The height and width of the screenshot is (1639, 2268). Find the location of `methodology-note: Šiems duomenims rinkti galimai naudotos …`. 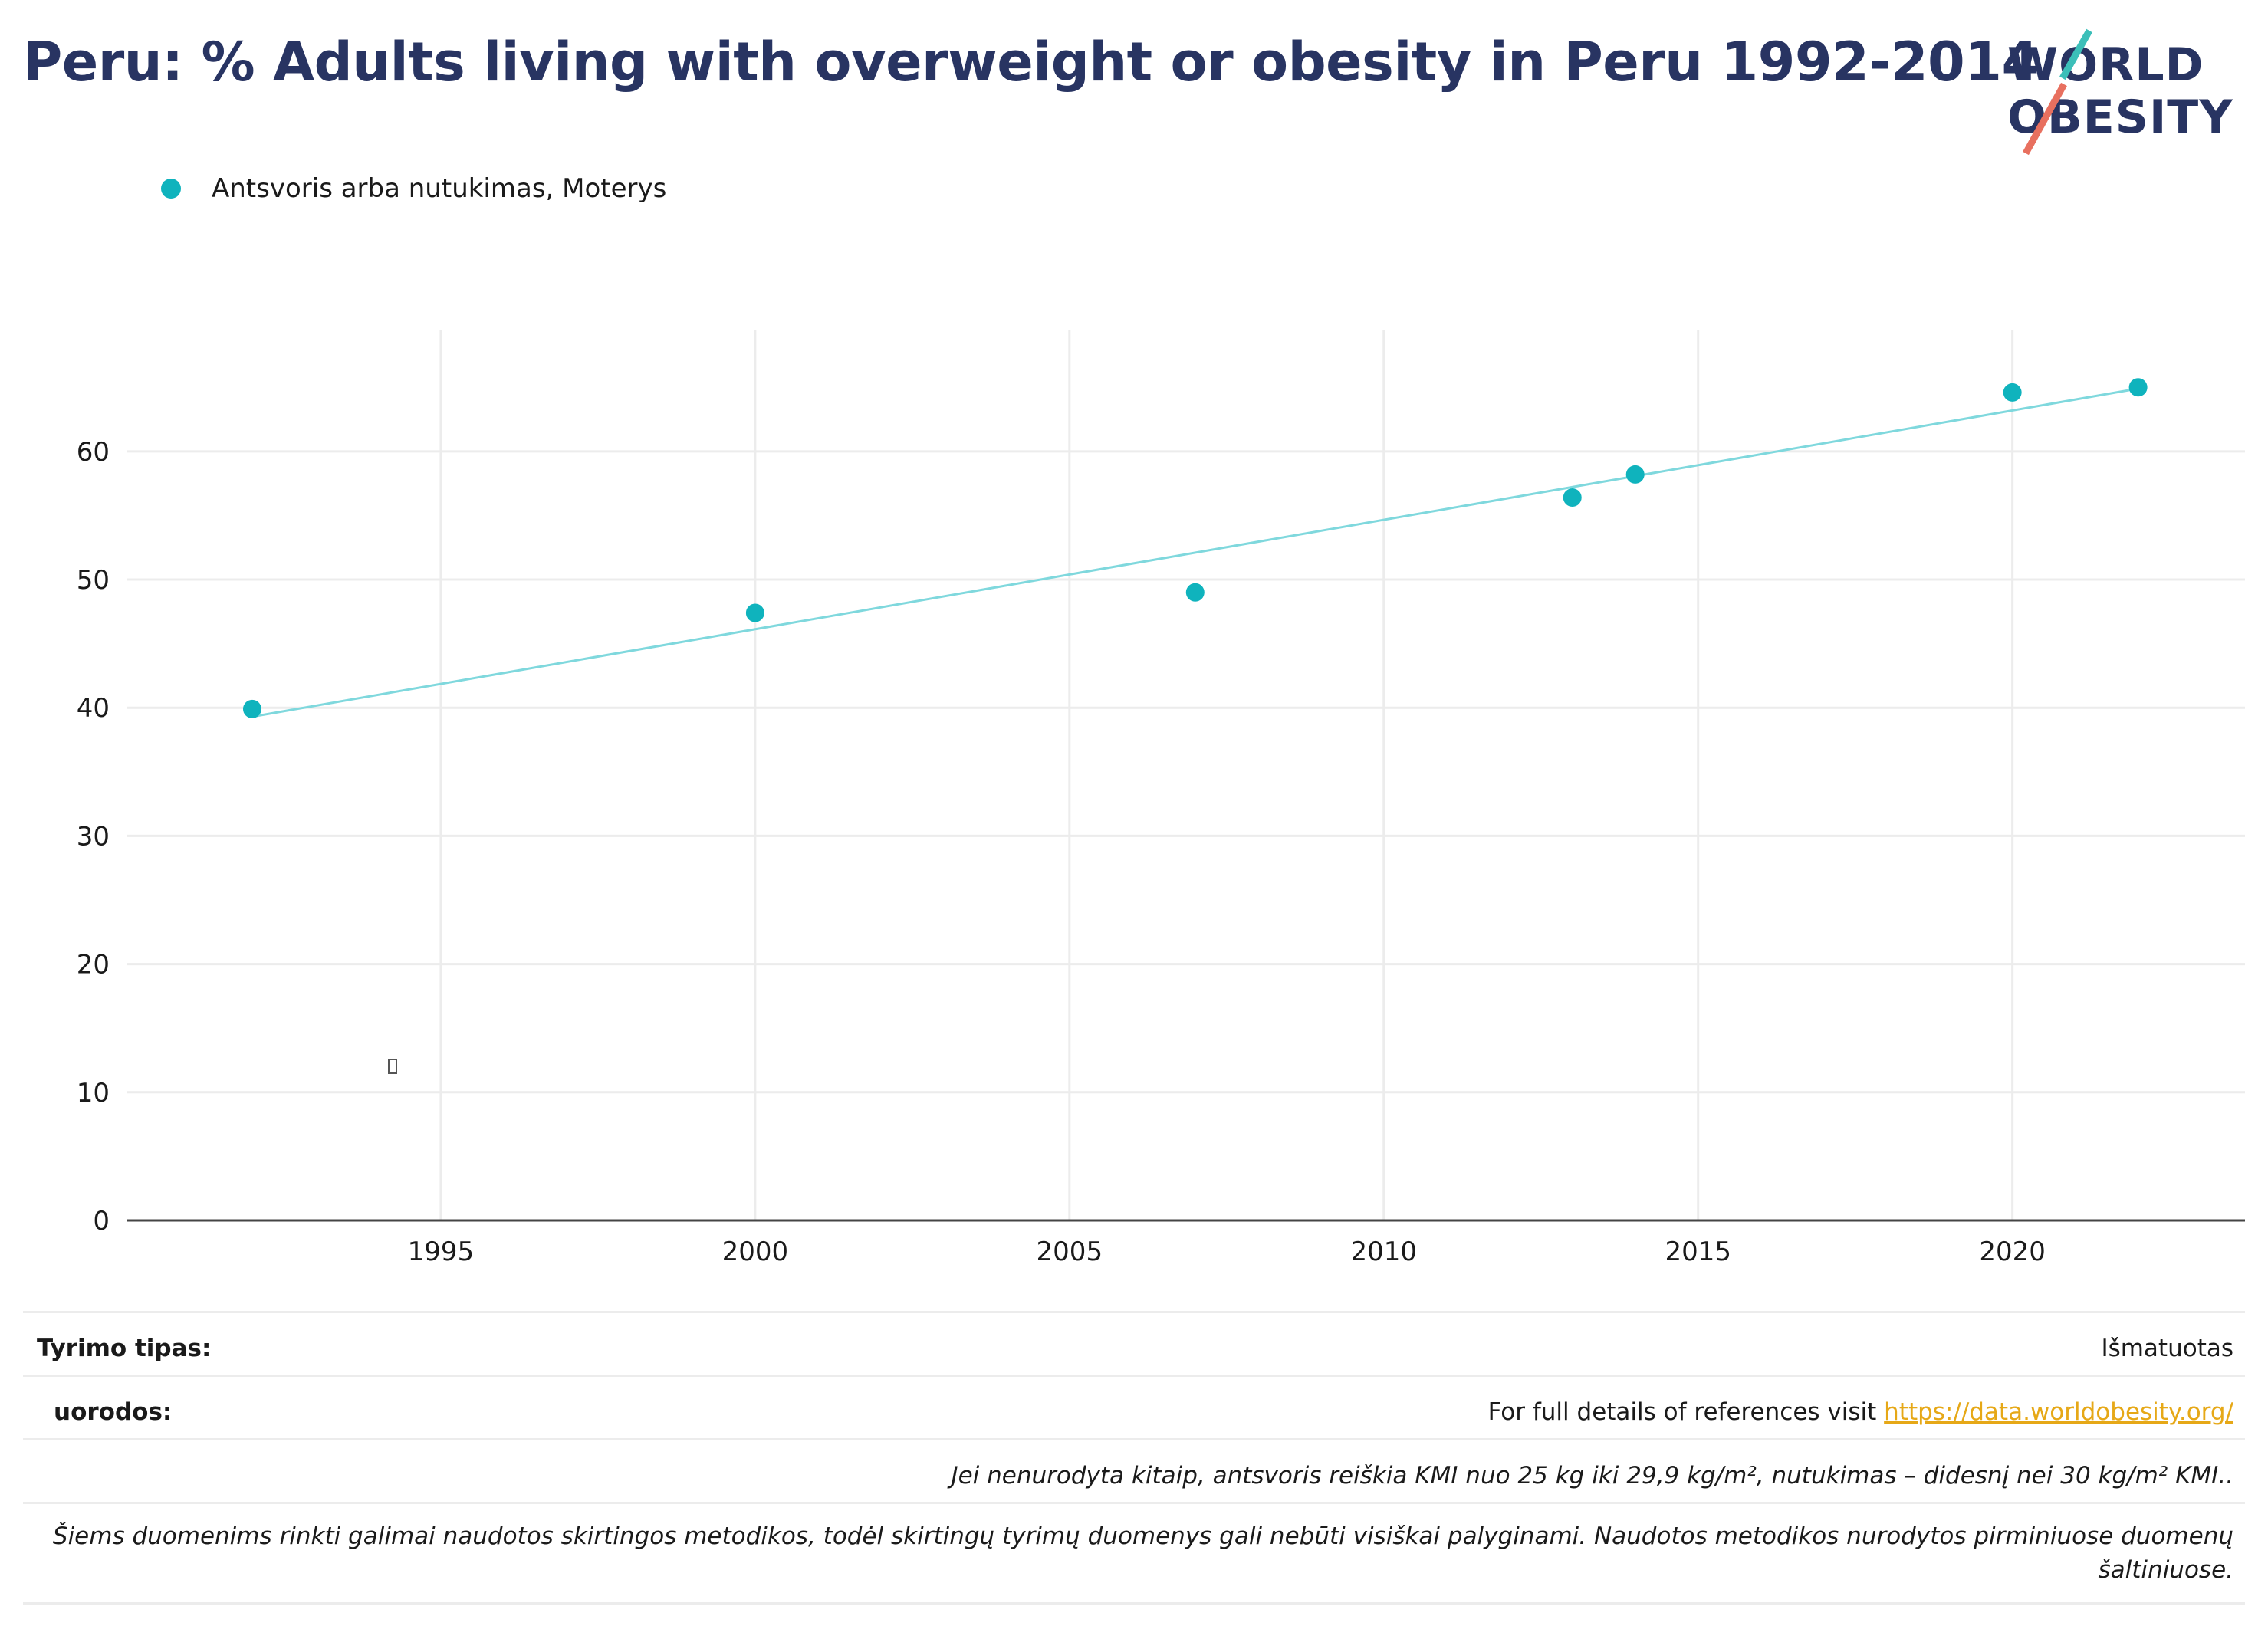

methodology-note: Šiems duomenims rinkti galimai naudotos … is located at coordinates (1143, 1553).